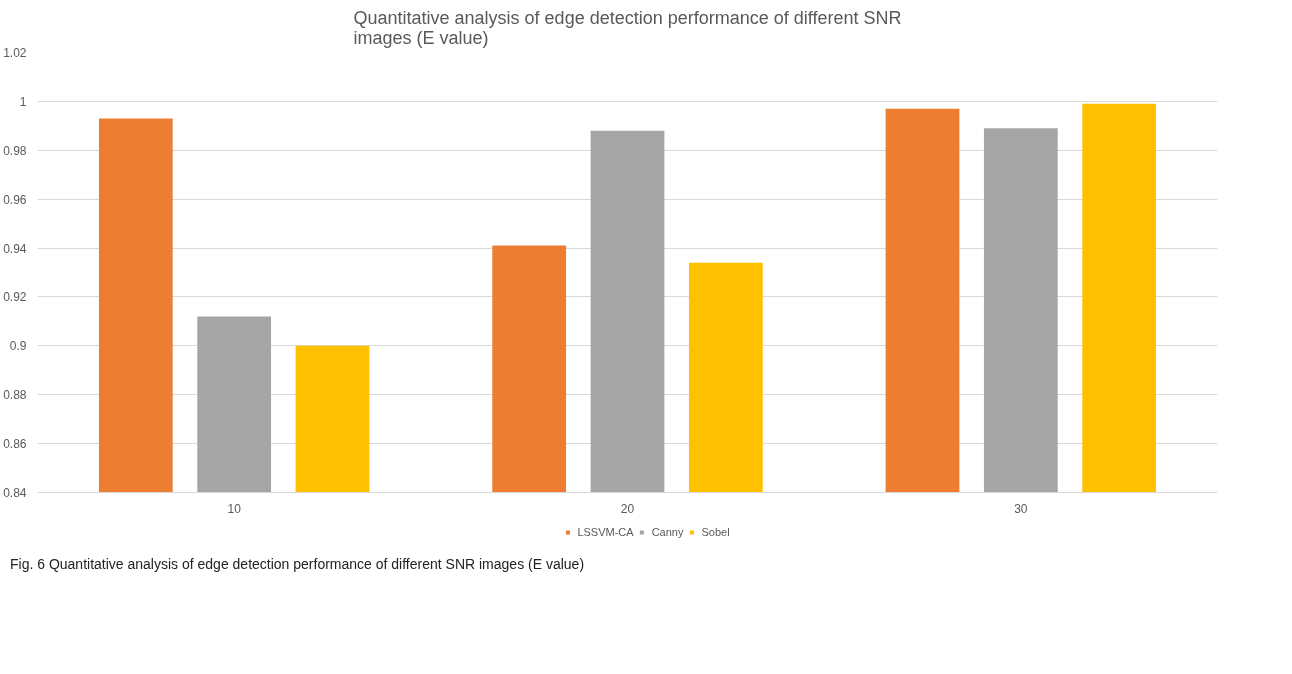  What do you see at coordinates (234, 508) in the screenshot?
I see `x-tick-label: 10` at bounding box center [234, 508].